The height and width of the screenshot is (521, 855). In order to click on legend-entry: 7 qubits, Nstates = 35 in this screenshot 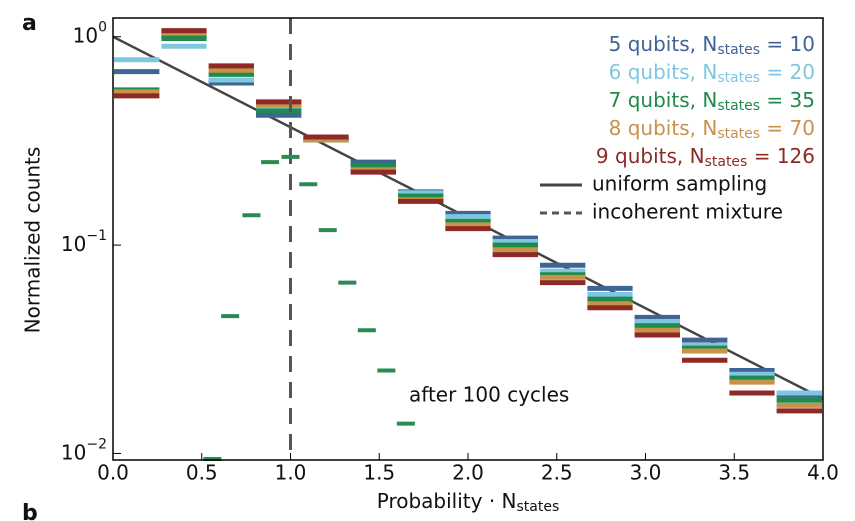, I will do `click(712, 101)`.